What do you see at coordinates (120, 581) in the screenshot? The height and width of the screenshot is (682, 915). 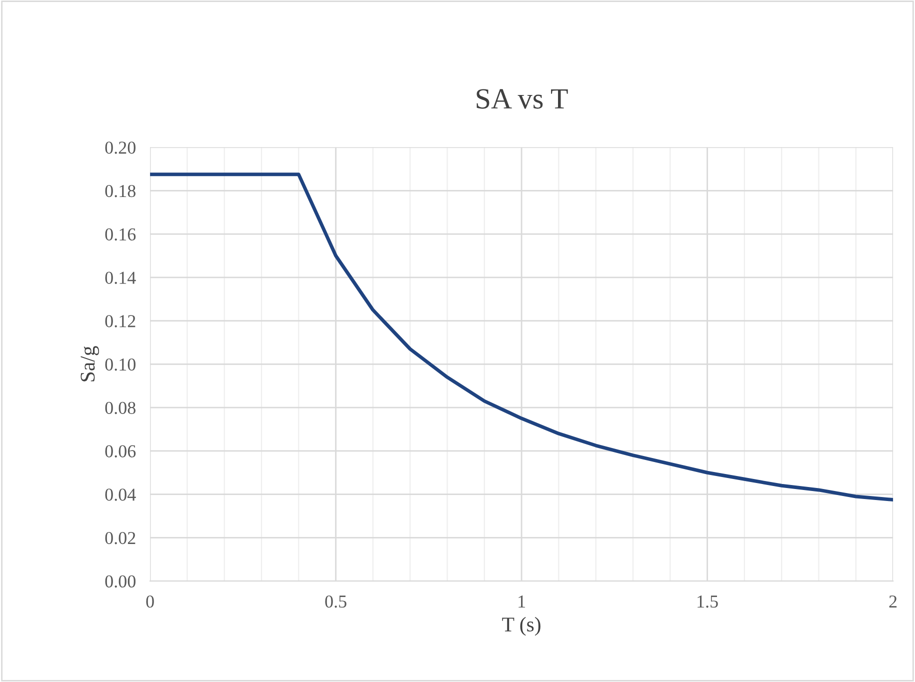 I see `y-tick-label: 0.00` at bounding box center [120, 581].